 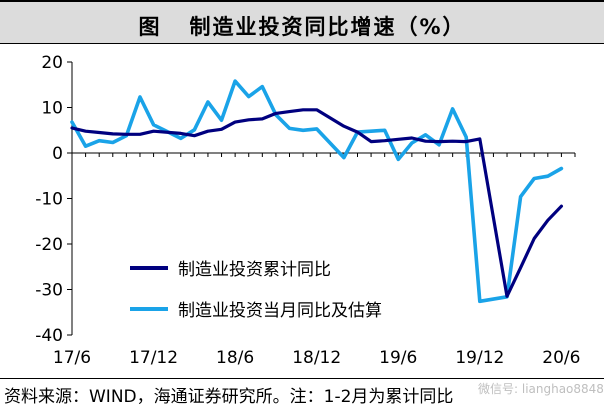 What do you see at coordinates (541, 389) in the screenshot?
I see `wechat-watermark: 微信号: lianghao8848` at bounding box center [541, 389].